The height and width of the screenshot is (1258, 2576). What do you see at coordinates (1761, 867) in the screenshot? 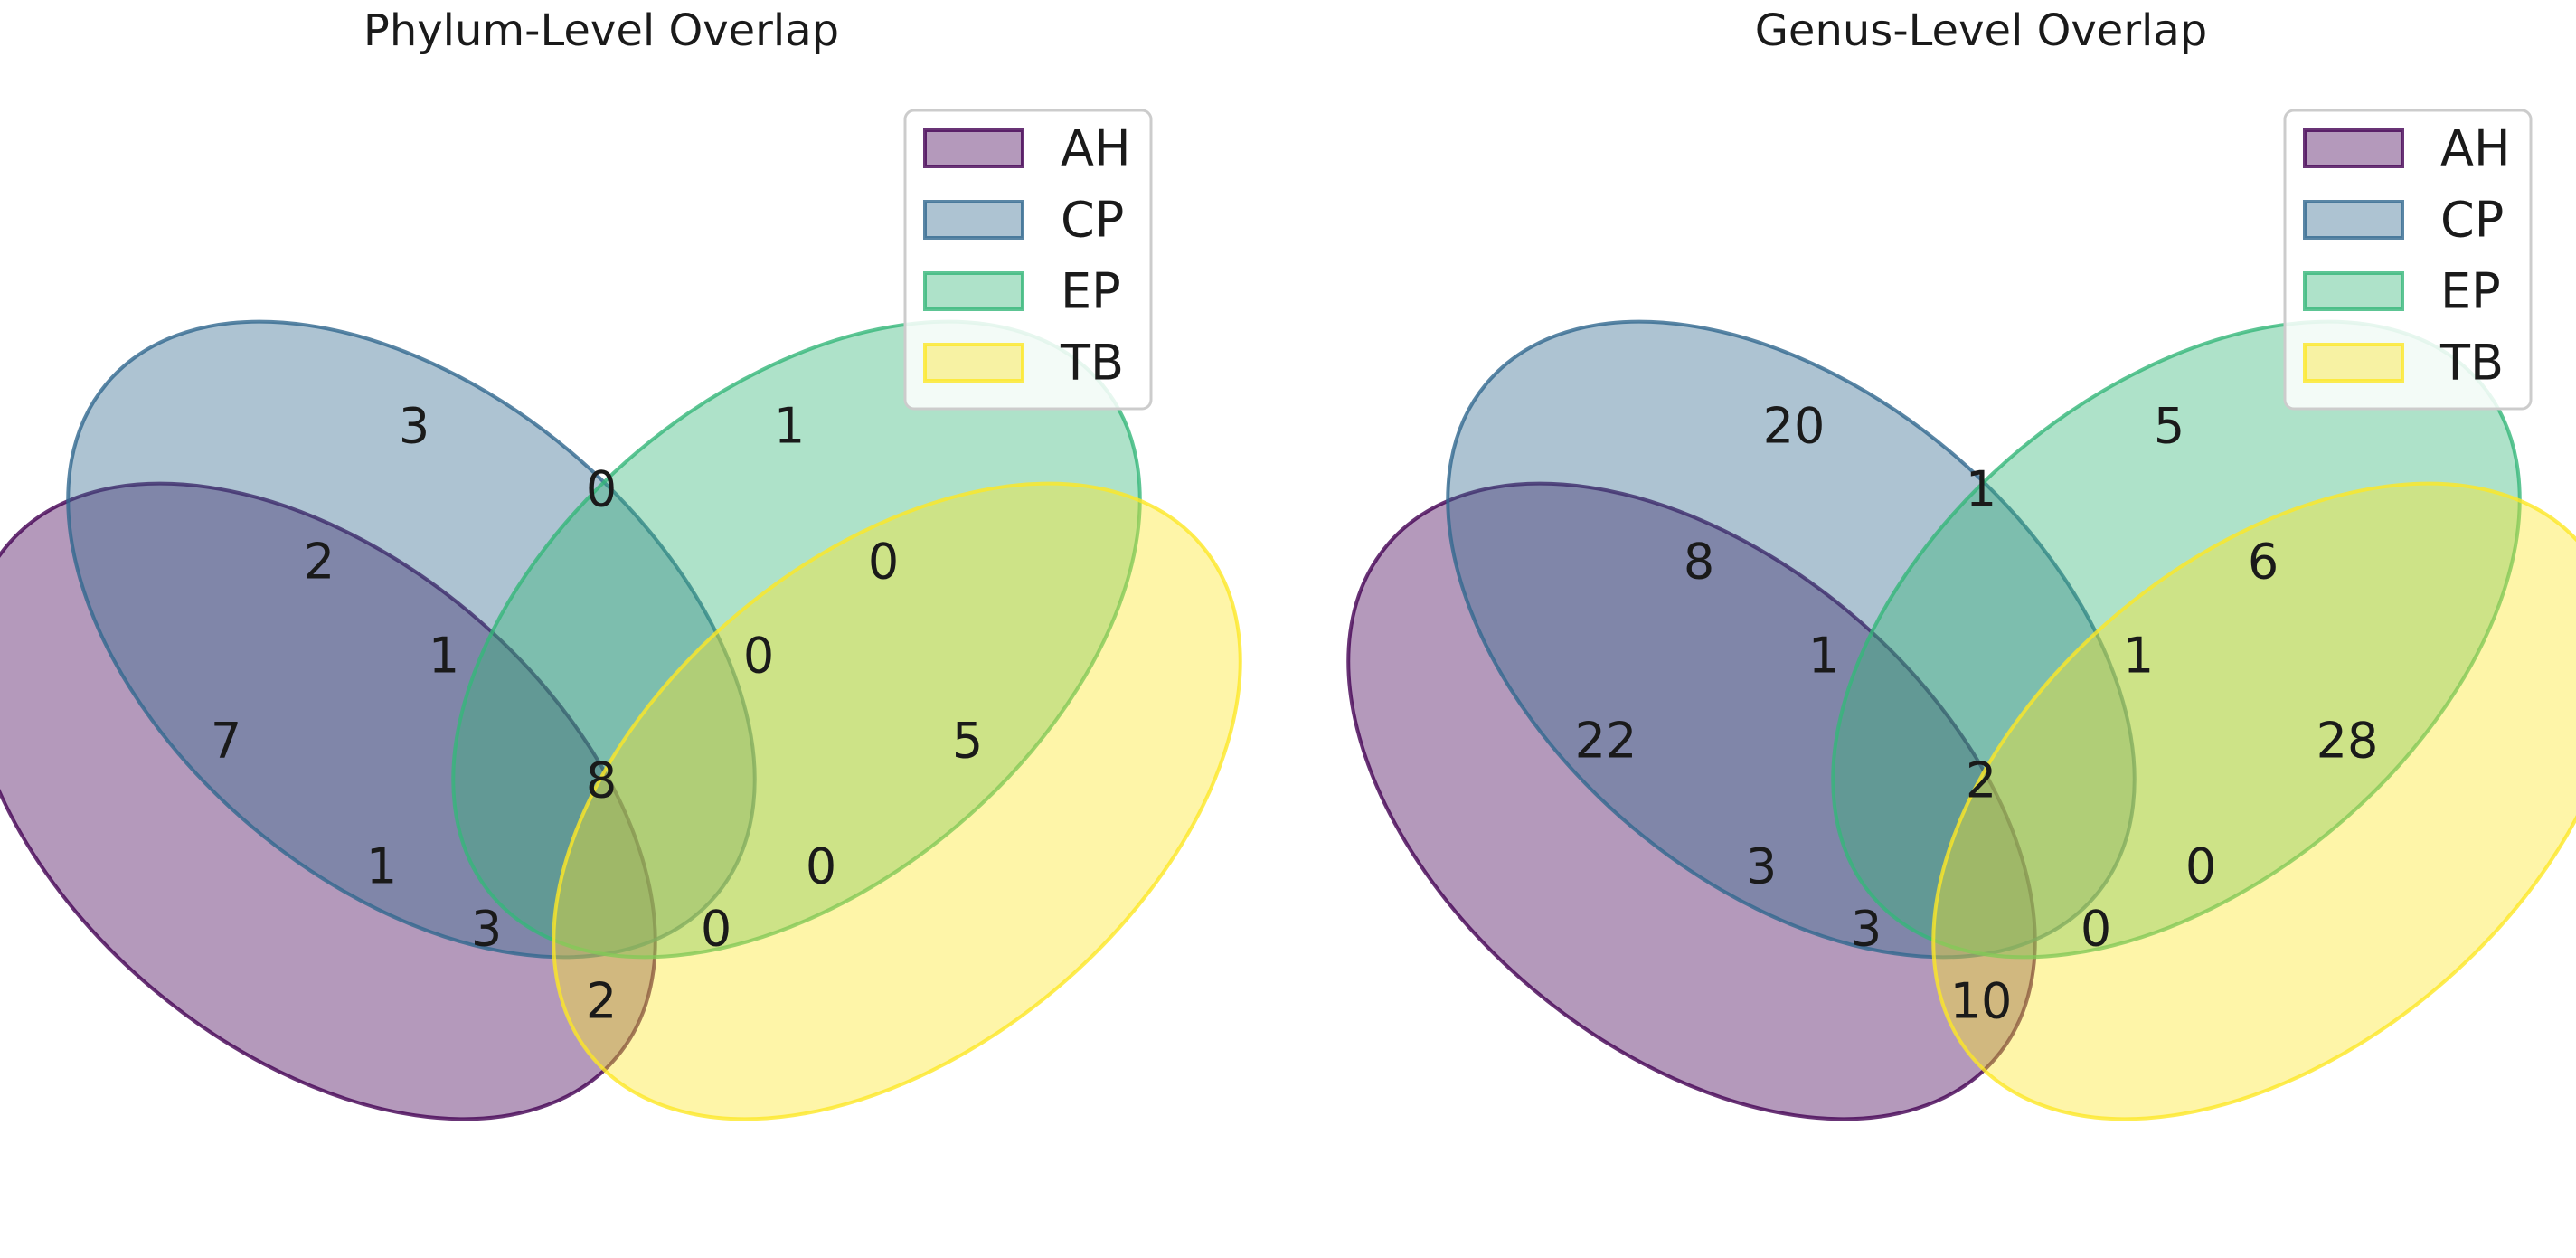
I see `region-count-ah-ep: 3` at bounding box center [1761, 867].